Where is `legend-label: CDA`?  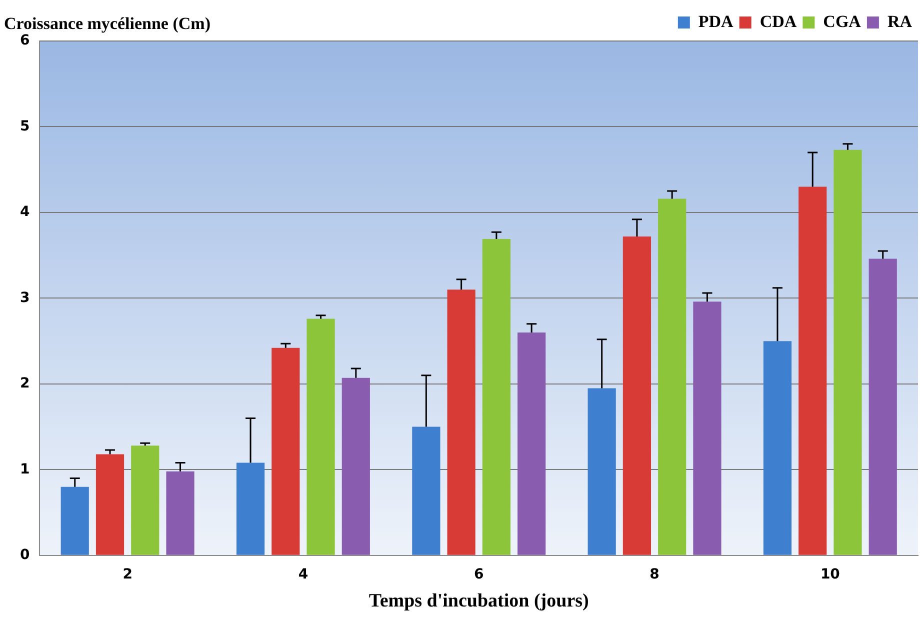
legend-label: CDA is located at coordinates (779, 21).